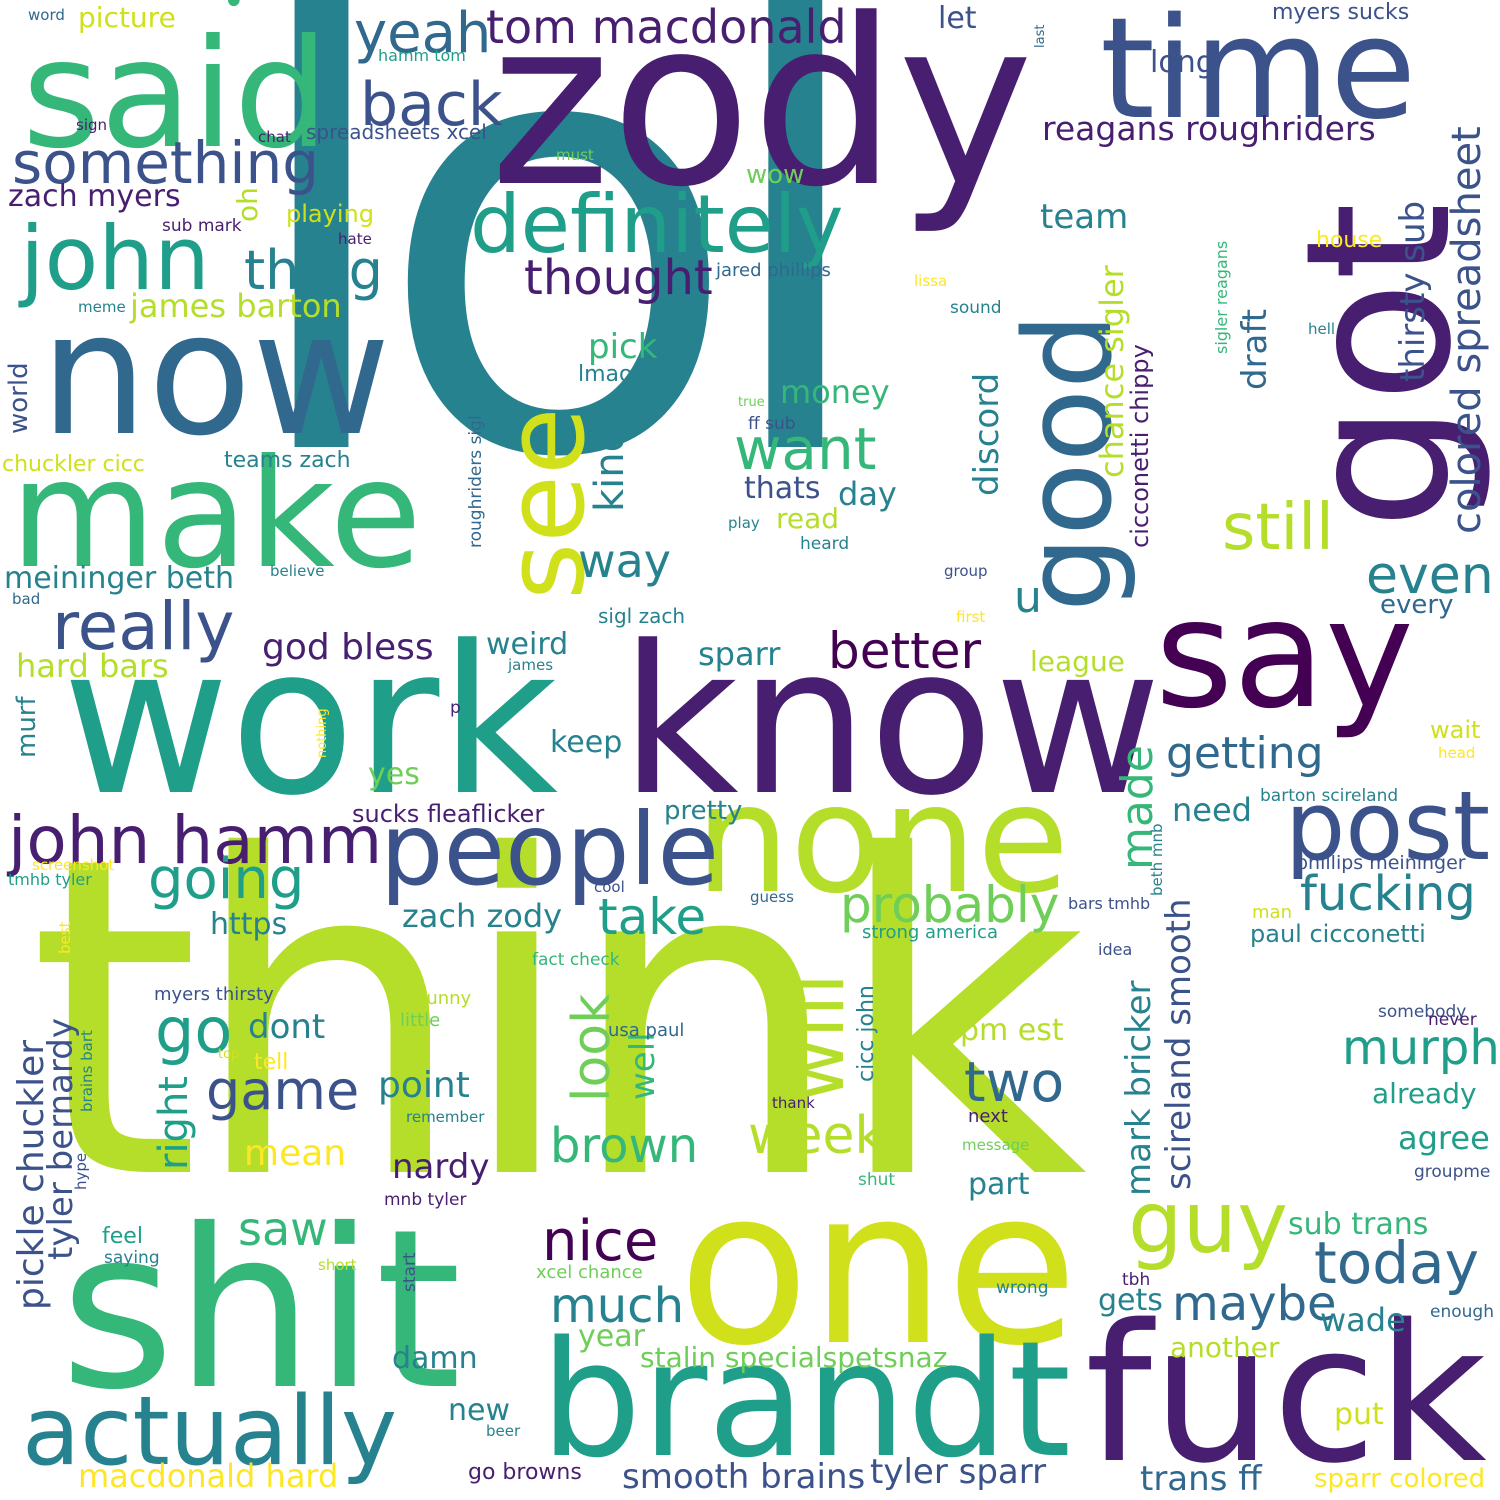  What do you see at coordinates (1254, 1304) in the screenshot?
I see `word-maybe: maybe` at bounding box center [1254, 1304].